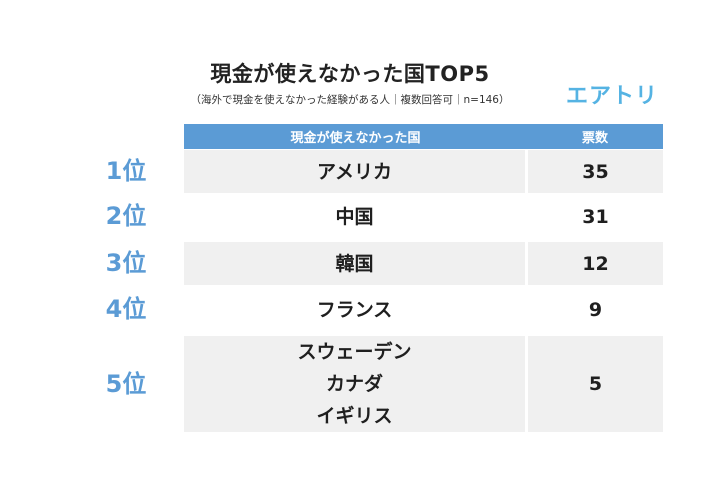 The height and width of the screenshot is (480, 720). I want to click on country-name: アメリカ, so click(354, 171).